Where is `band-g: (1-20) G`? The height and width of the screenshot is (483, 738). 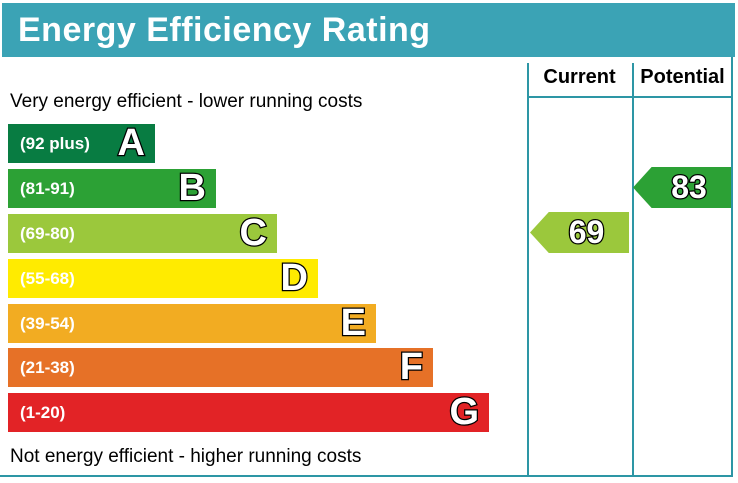 band-g: (1-20) G is located at coordinates (248, 412).